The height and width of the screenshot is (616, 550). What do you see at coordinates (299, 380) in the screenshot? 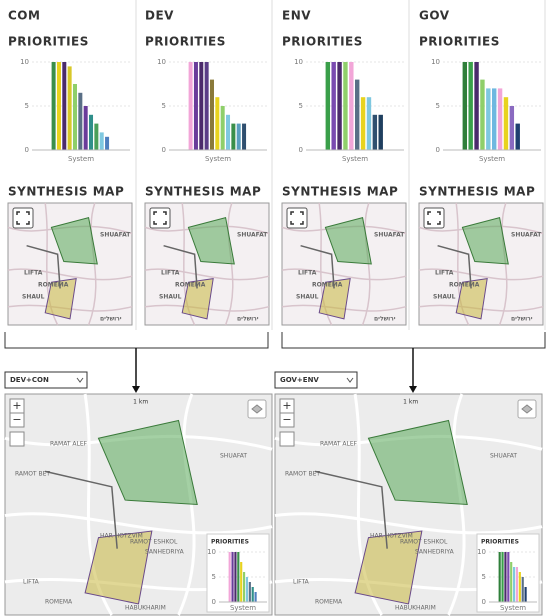
I see `dropdown-value: GOV+ENV` at bounding box center [299, 380].